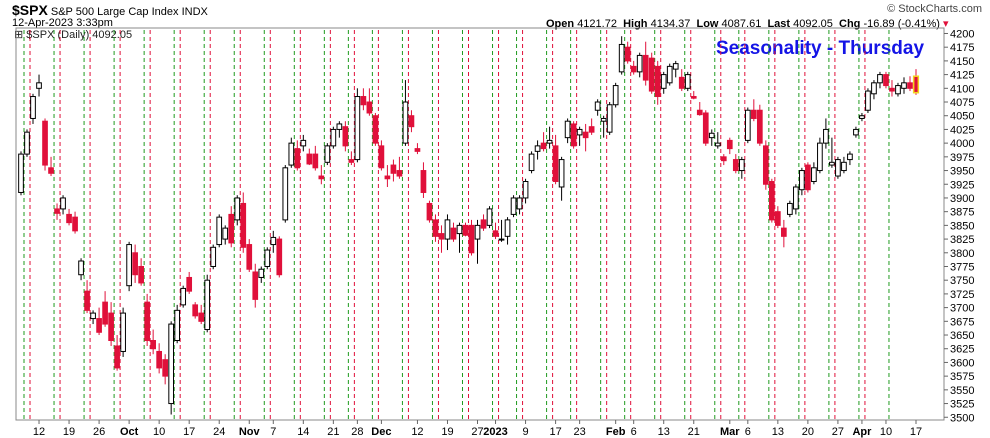 Image resolution: width=990 pixels, height=438 pixels. I want to click on x-tick-label: 13, so click(664, 432).